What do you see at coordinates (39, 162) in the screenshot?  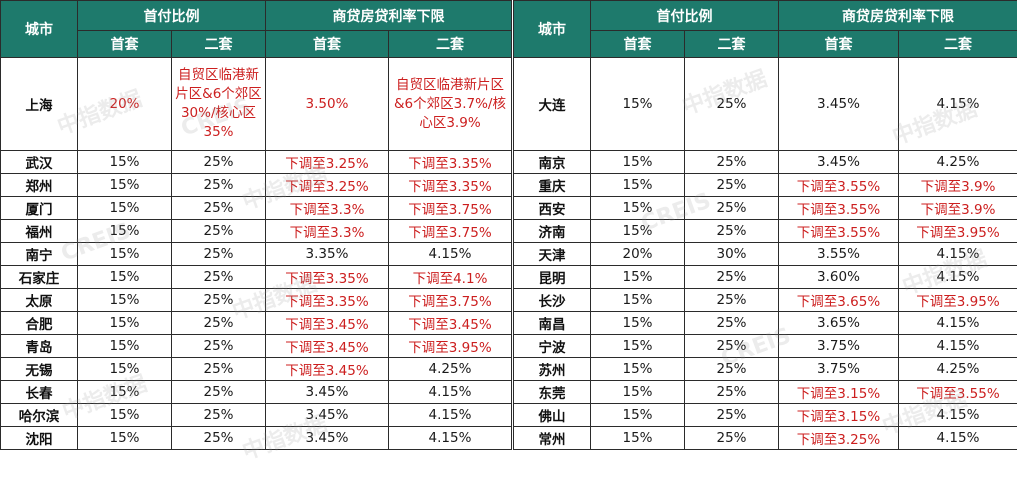 I see `city-cell: 武汉` at bounding box center [39, 162].